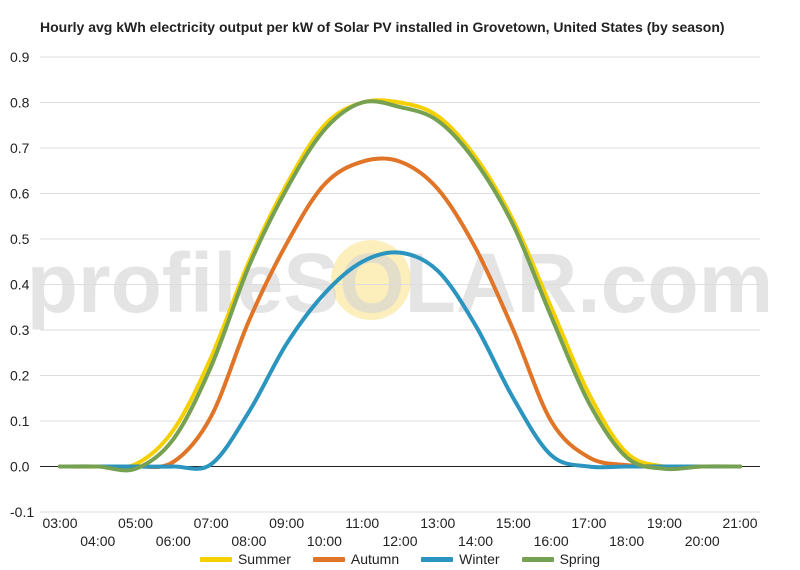 The height and width of the screenshot is (570, 800). What do you see at coordinates (20, 421) in the screenshot?
I see `y-tick-label: 0.1` at bounding box center [20, 421].